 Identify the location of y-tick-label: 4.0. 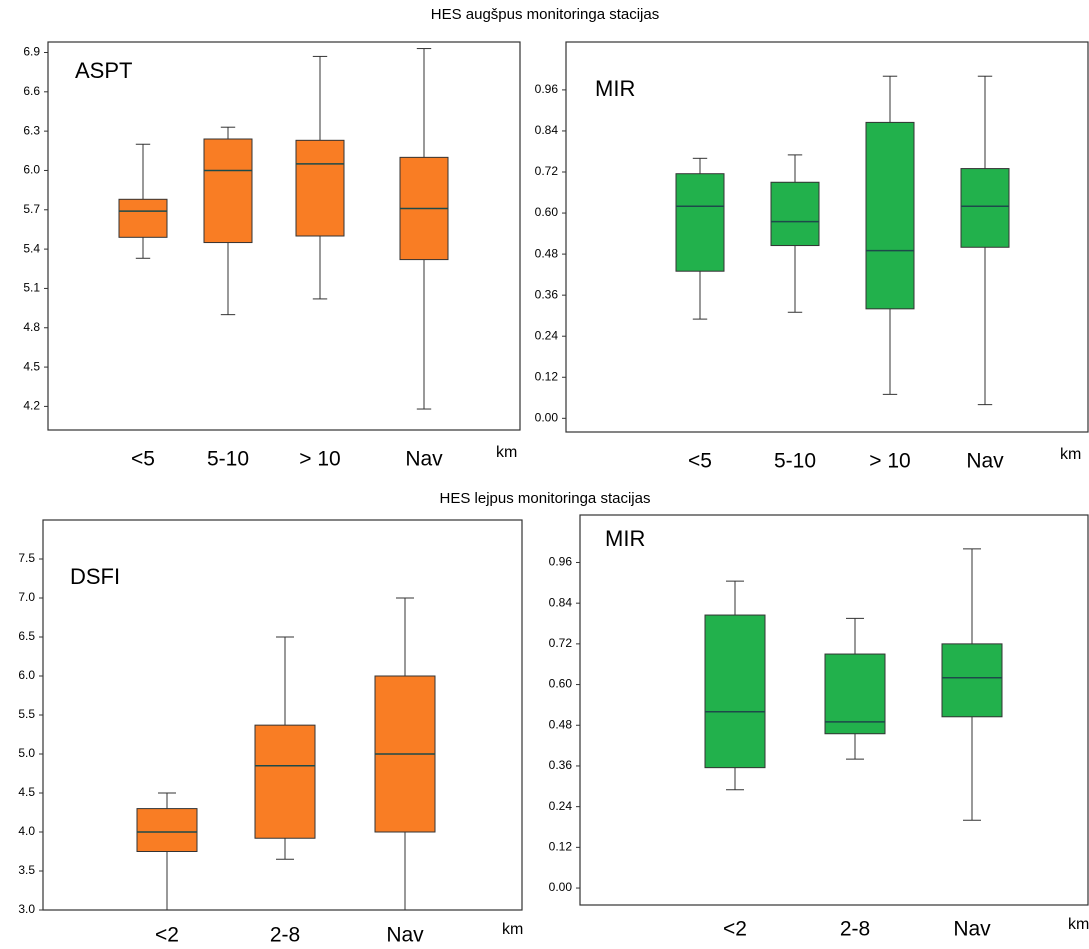
(26, 831).